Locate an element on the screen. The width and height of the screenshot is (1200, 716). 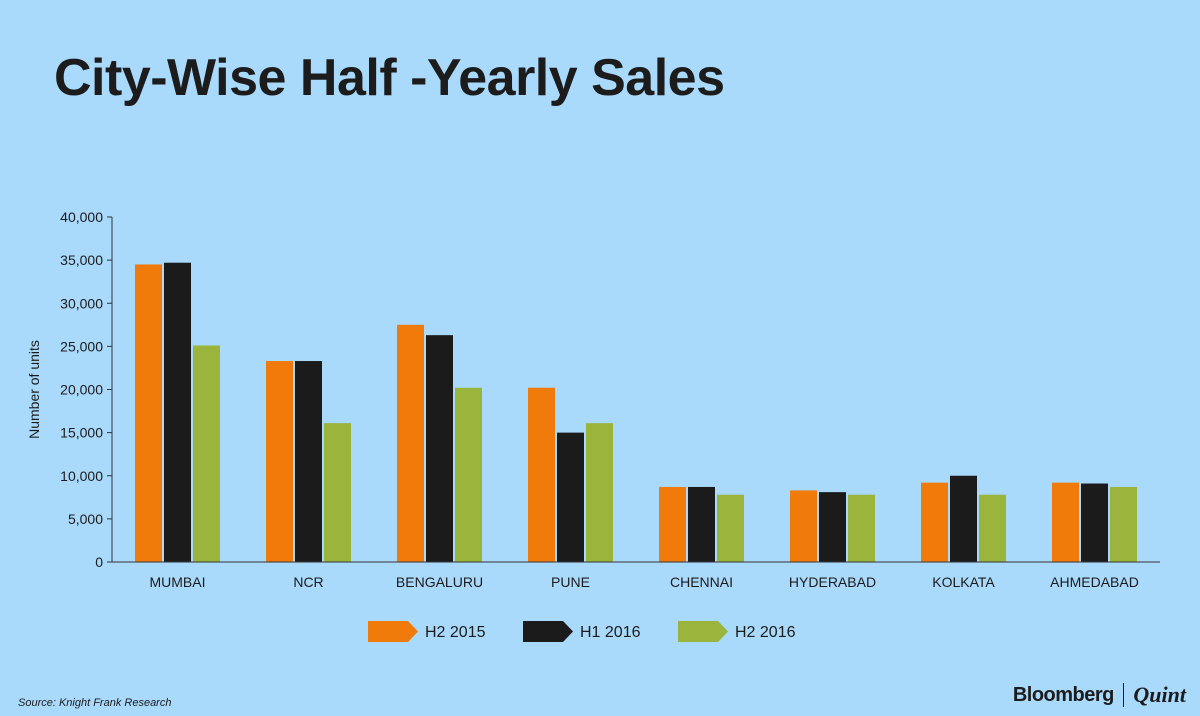
y-tick-label: 40,000 is located at coordinates (81, 217).